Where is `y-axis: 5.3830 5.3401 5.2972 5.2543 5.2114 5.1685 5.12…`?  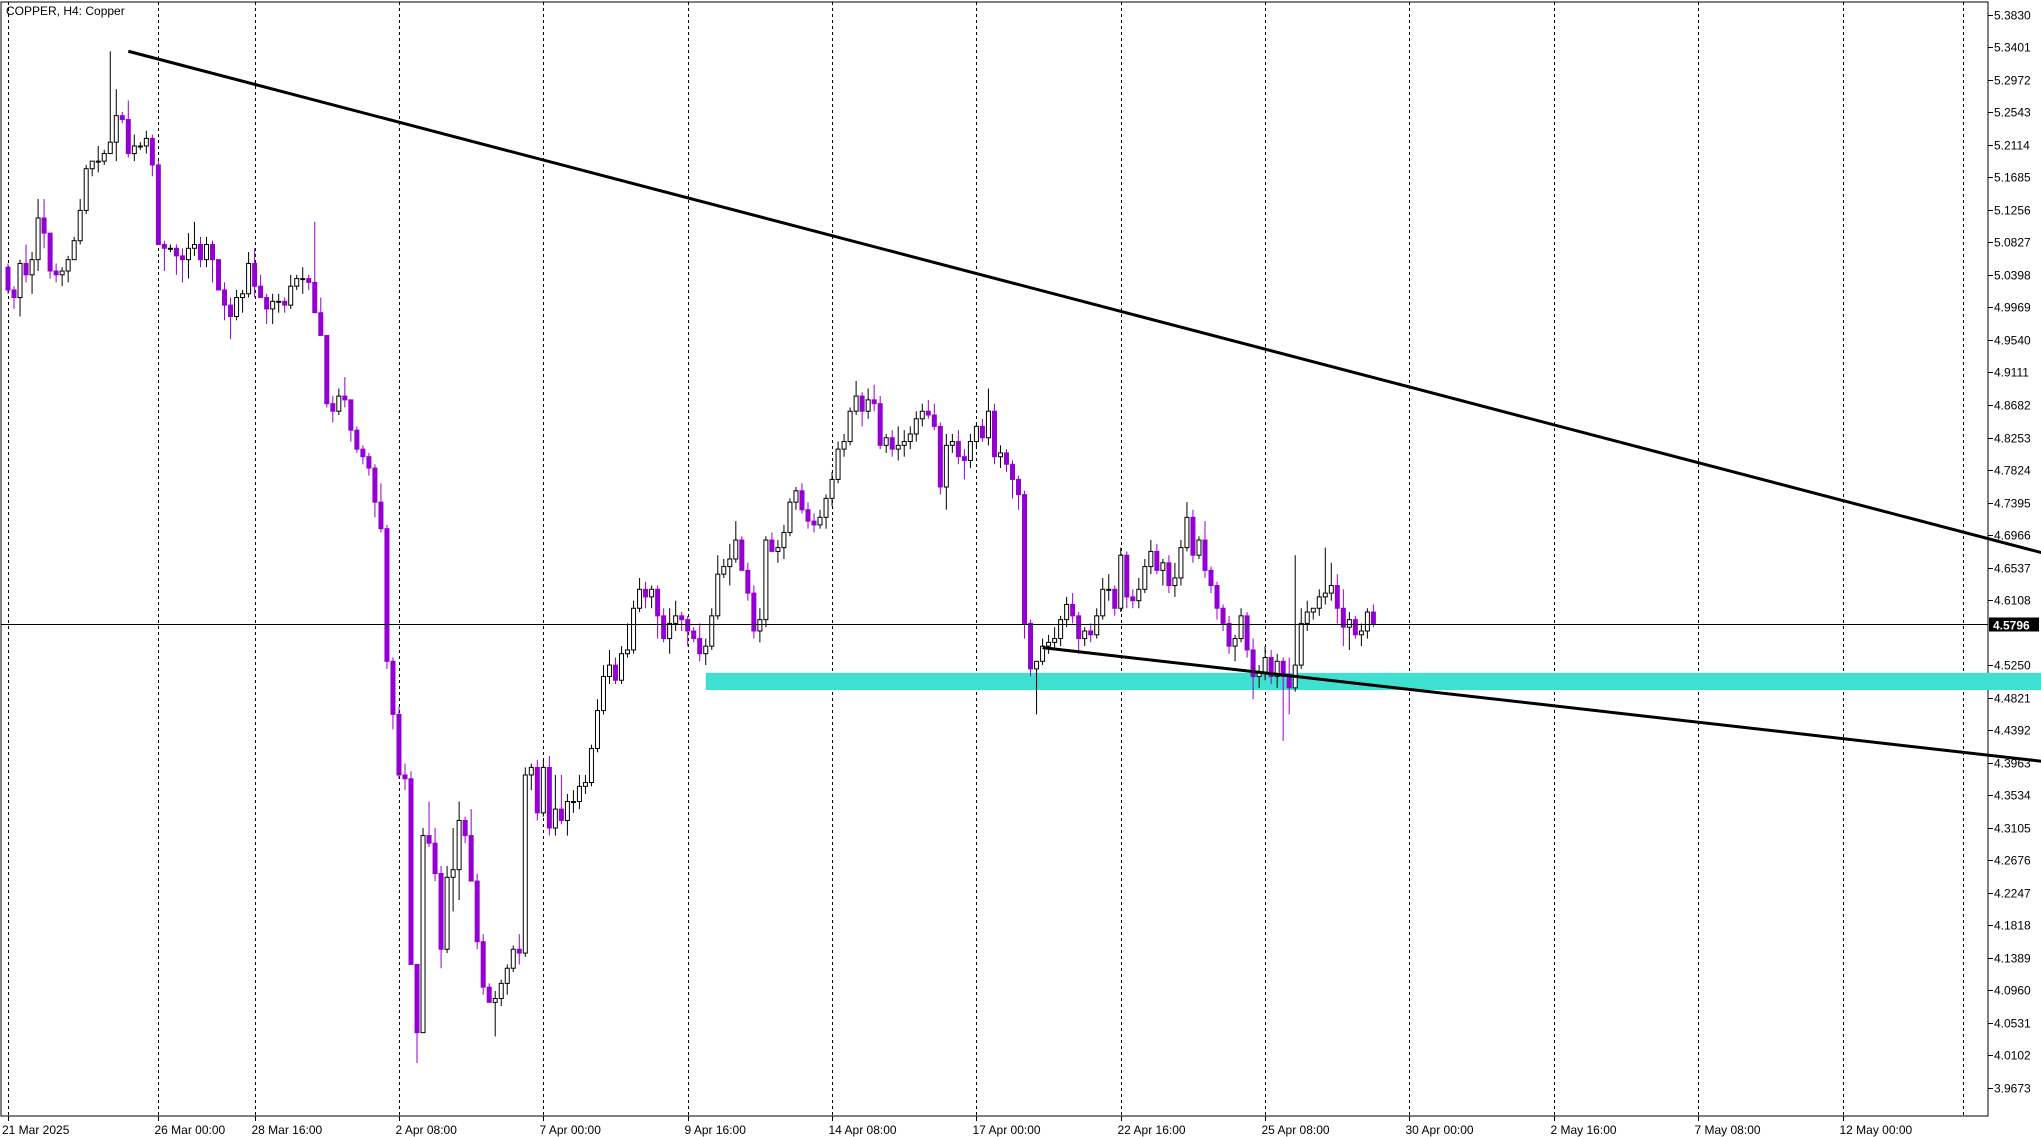 y-axis: 5.3830 5.3401 5.2972 5.2543 5.2114 5.1685 5.12… is located at coordinates (2009, 552).